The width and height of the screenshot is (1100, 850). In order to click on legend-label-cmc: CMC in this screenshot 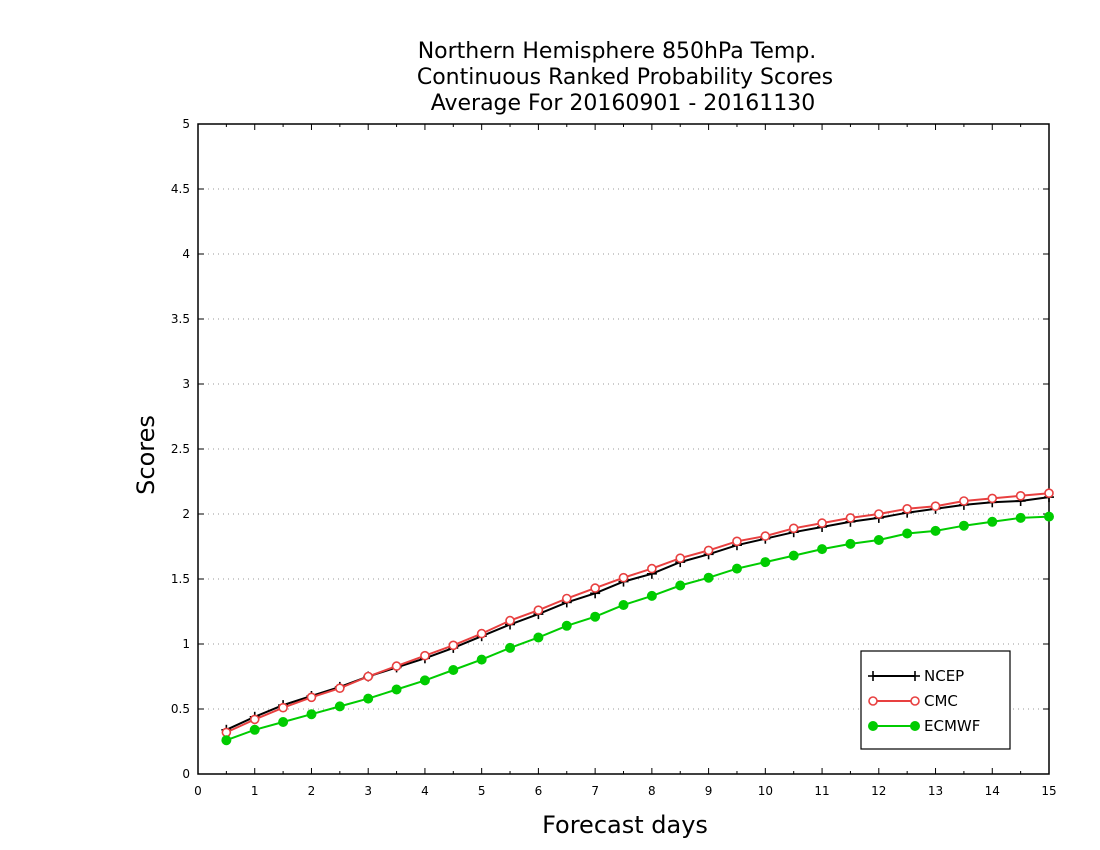, I will do `click(941, 701)`.